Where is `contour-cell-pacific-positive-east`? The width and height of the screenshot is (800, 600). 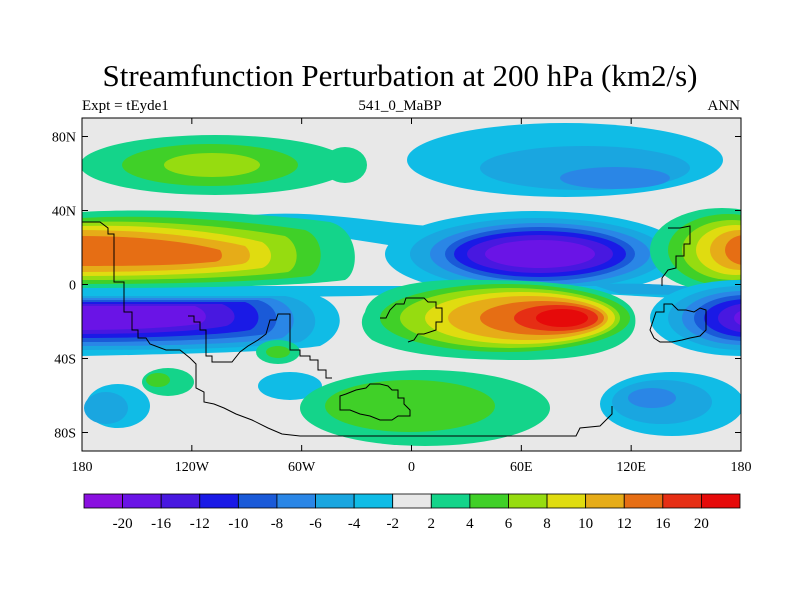
contour-cell-pacific-positive-east is located at coordinates (695, 250).